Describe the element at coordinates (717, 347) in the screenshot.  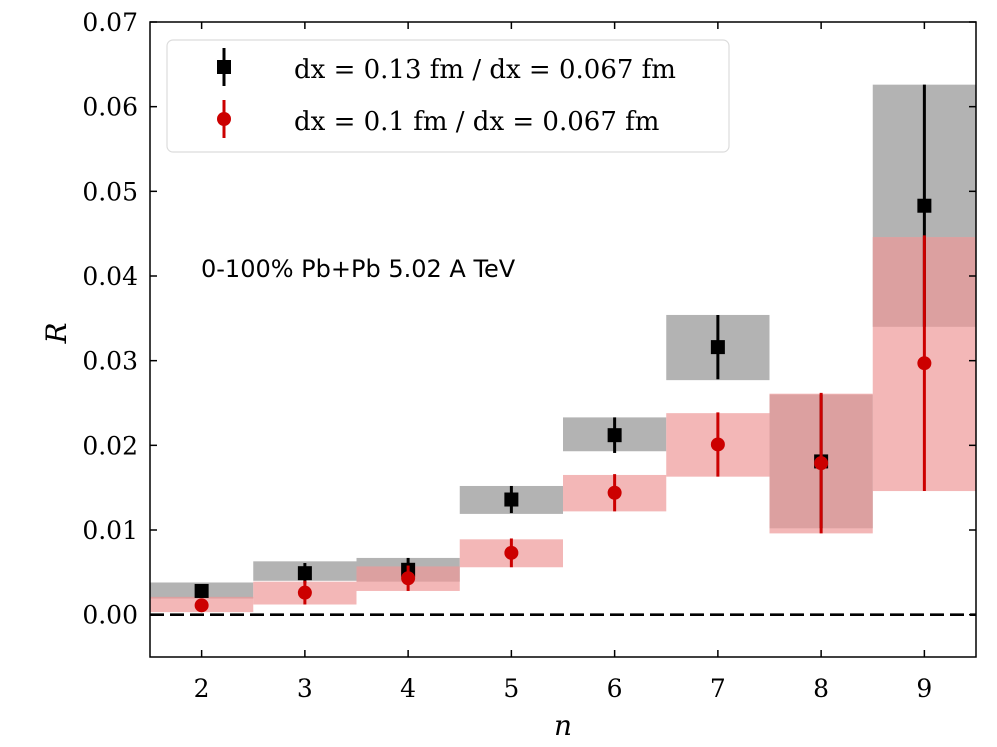
I see `point-series0-n7` at that location.